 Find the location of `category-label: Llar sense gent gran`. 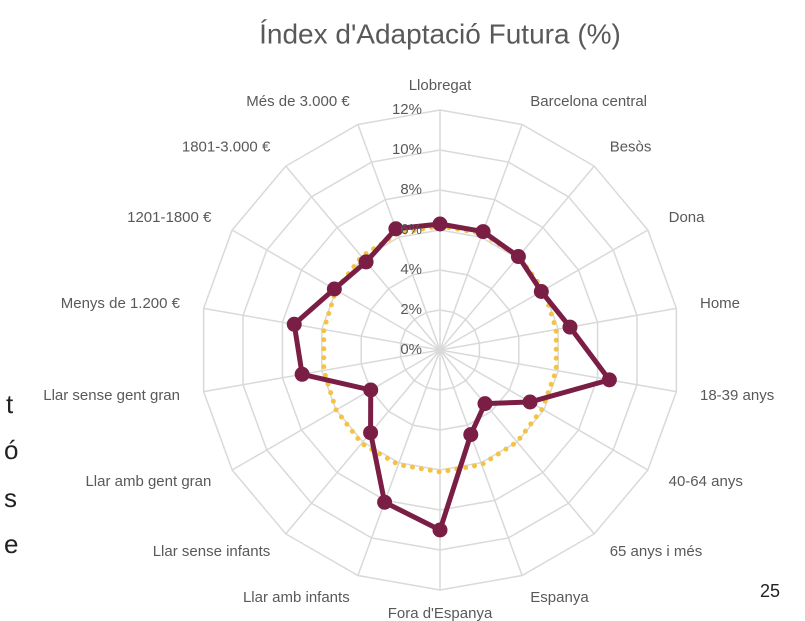

category-label: Llar sense gent gran is located at coordinates (111, 395).